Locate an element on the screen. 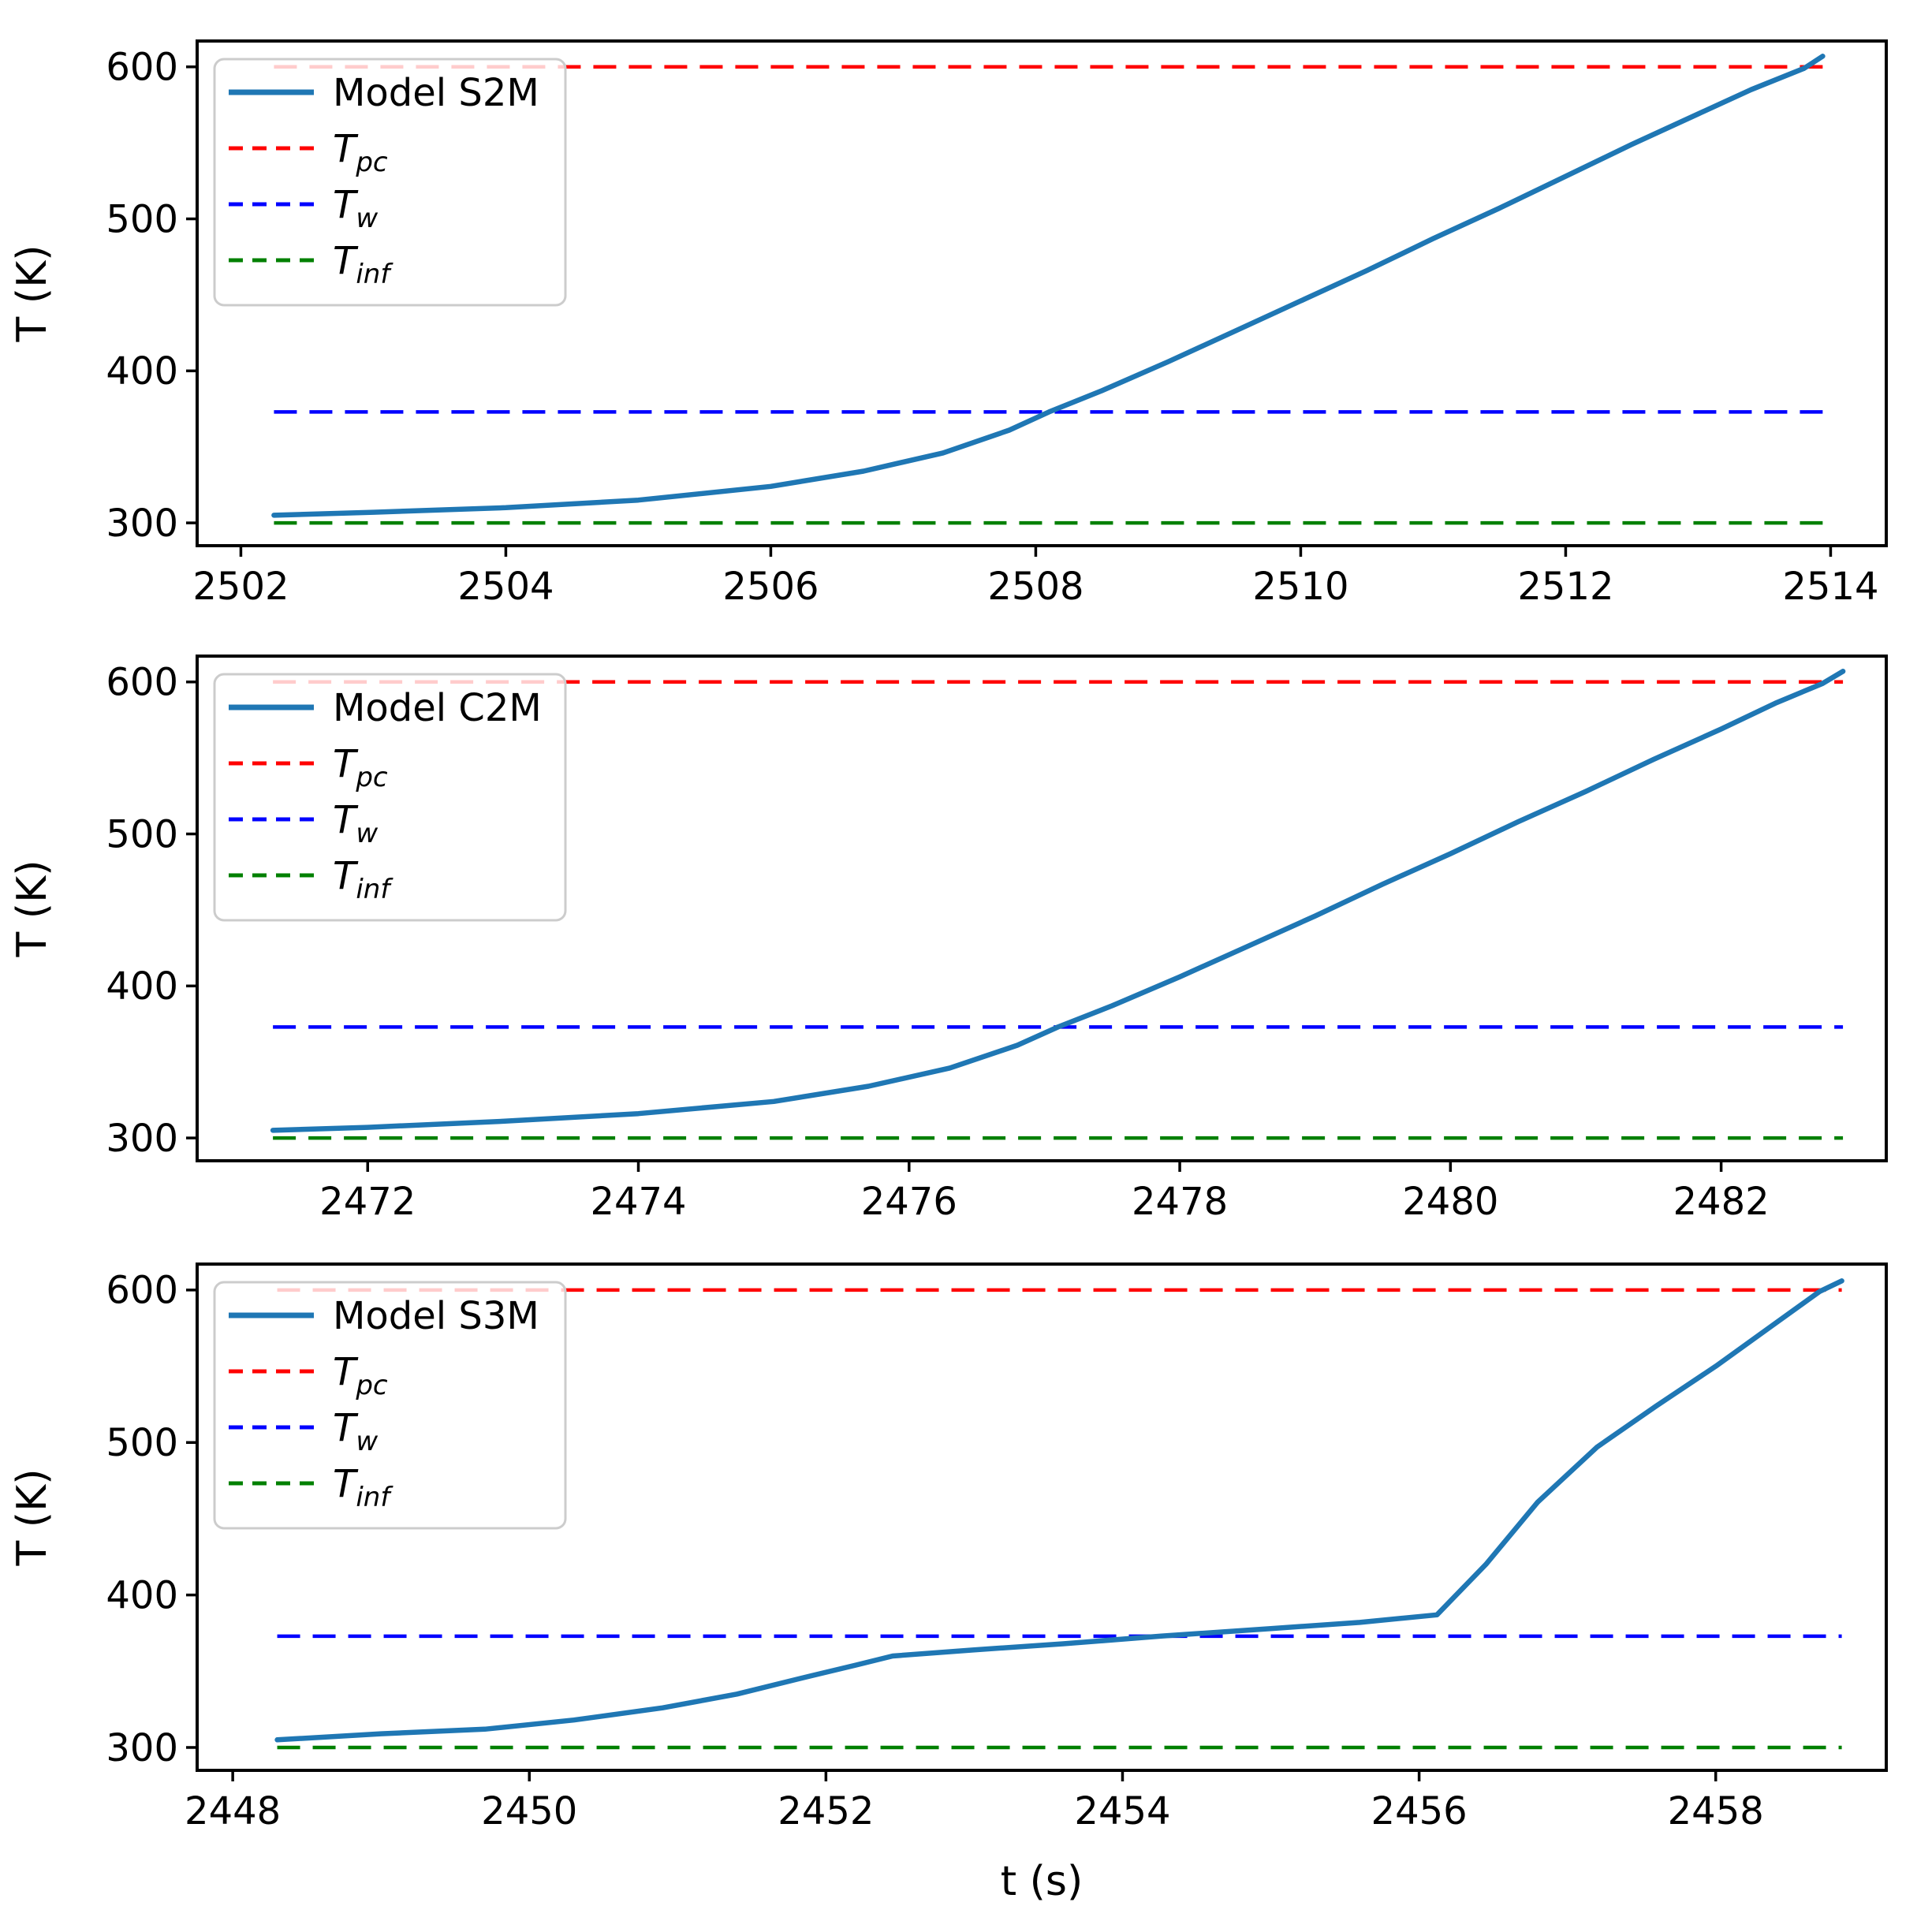 This screenshot has width=1932, height=1932. x-tick-label: 2502 is located at coordinates (241, 587).